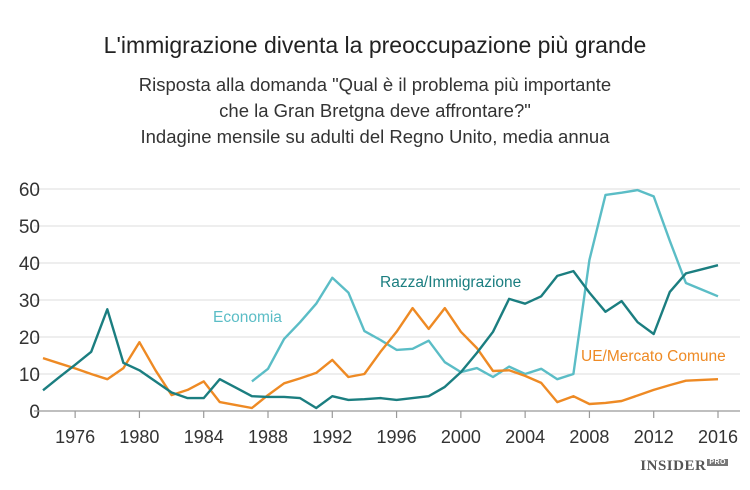 This screenshot has height=490, width=750. I want to click on chart-subtitle-line-2: che la Gran Bretgna deve affrontare?", so click(375, 110).